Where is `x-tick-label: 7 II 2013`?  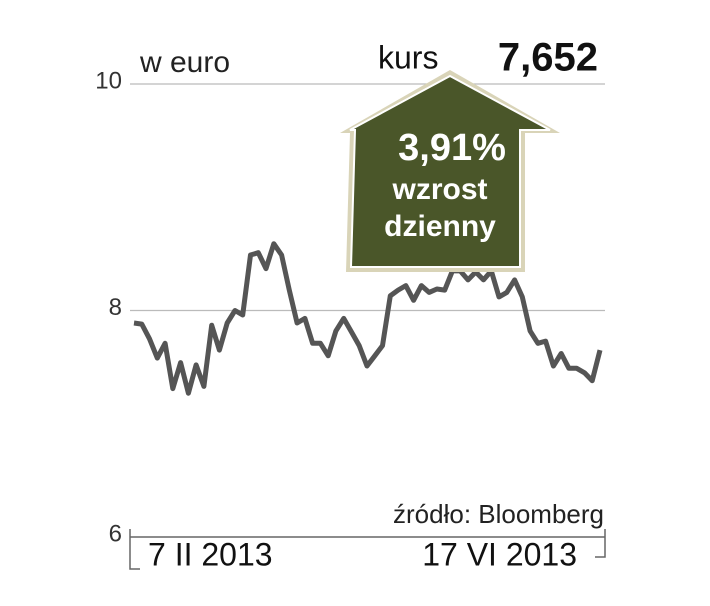 x-tick-label: 7 II 2013 is located at coordinates (210, 554).